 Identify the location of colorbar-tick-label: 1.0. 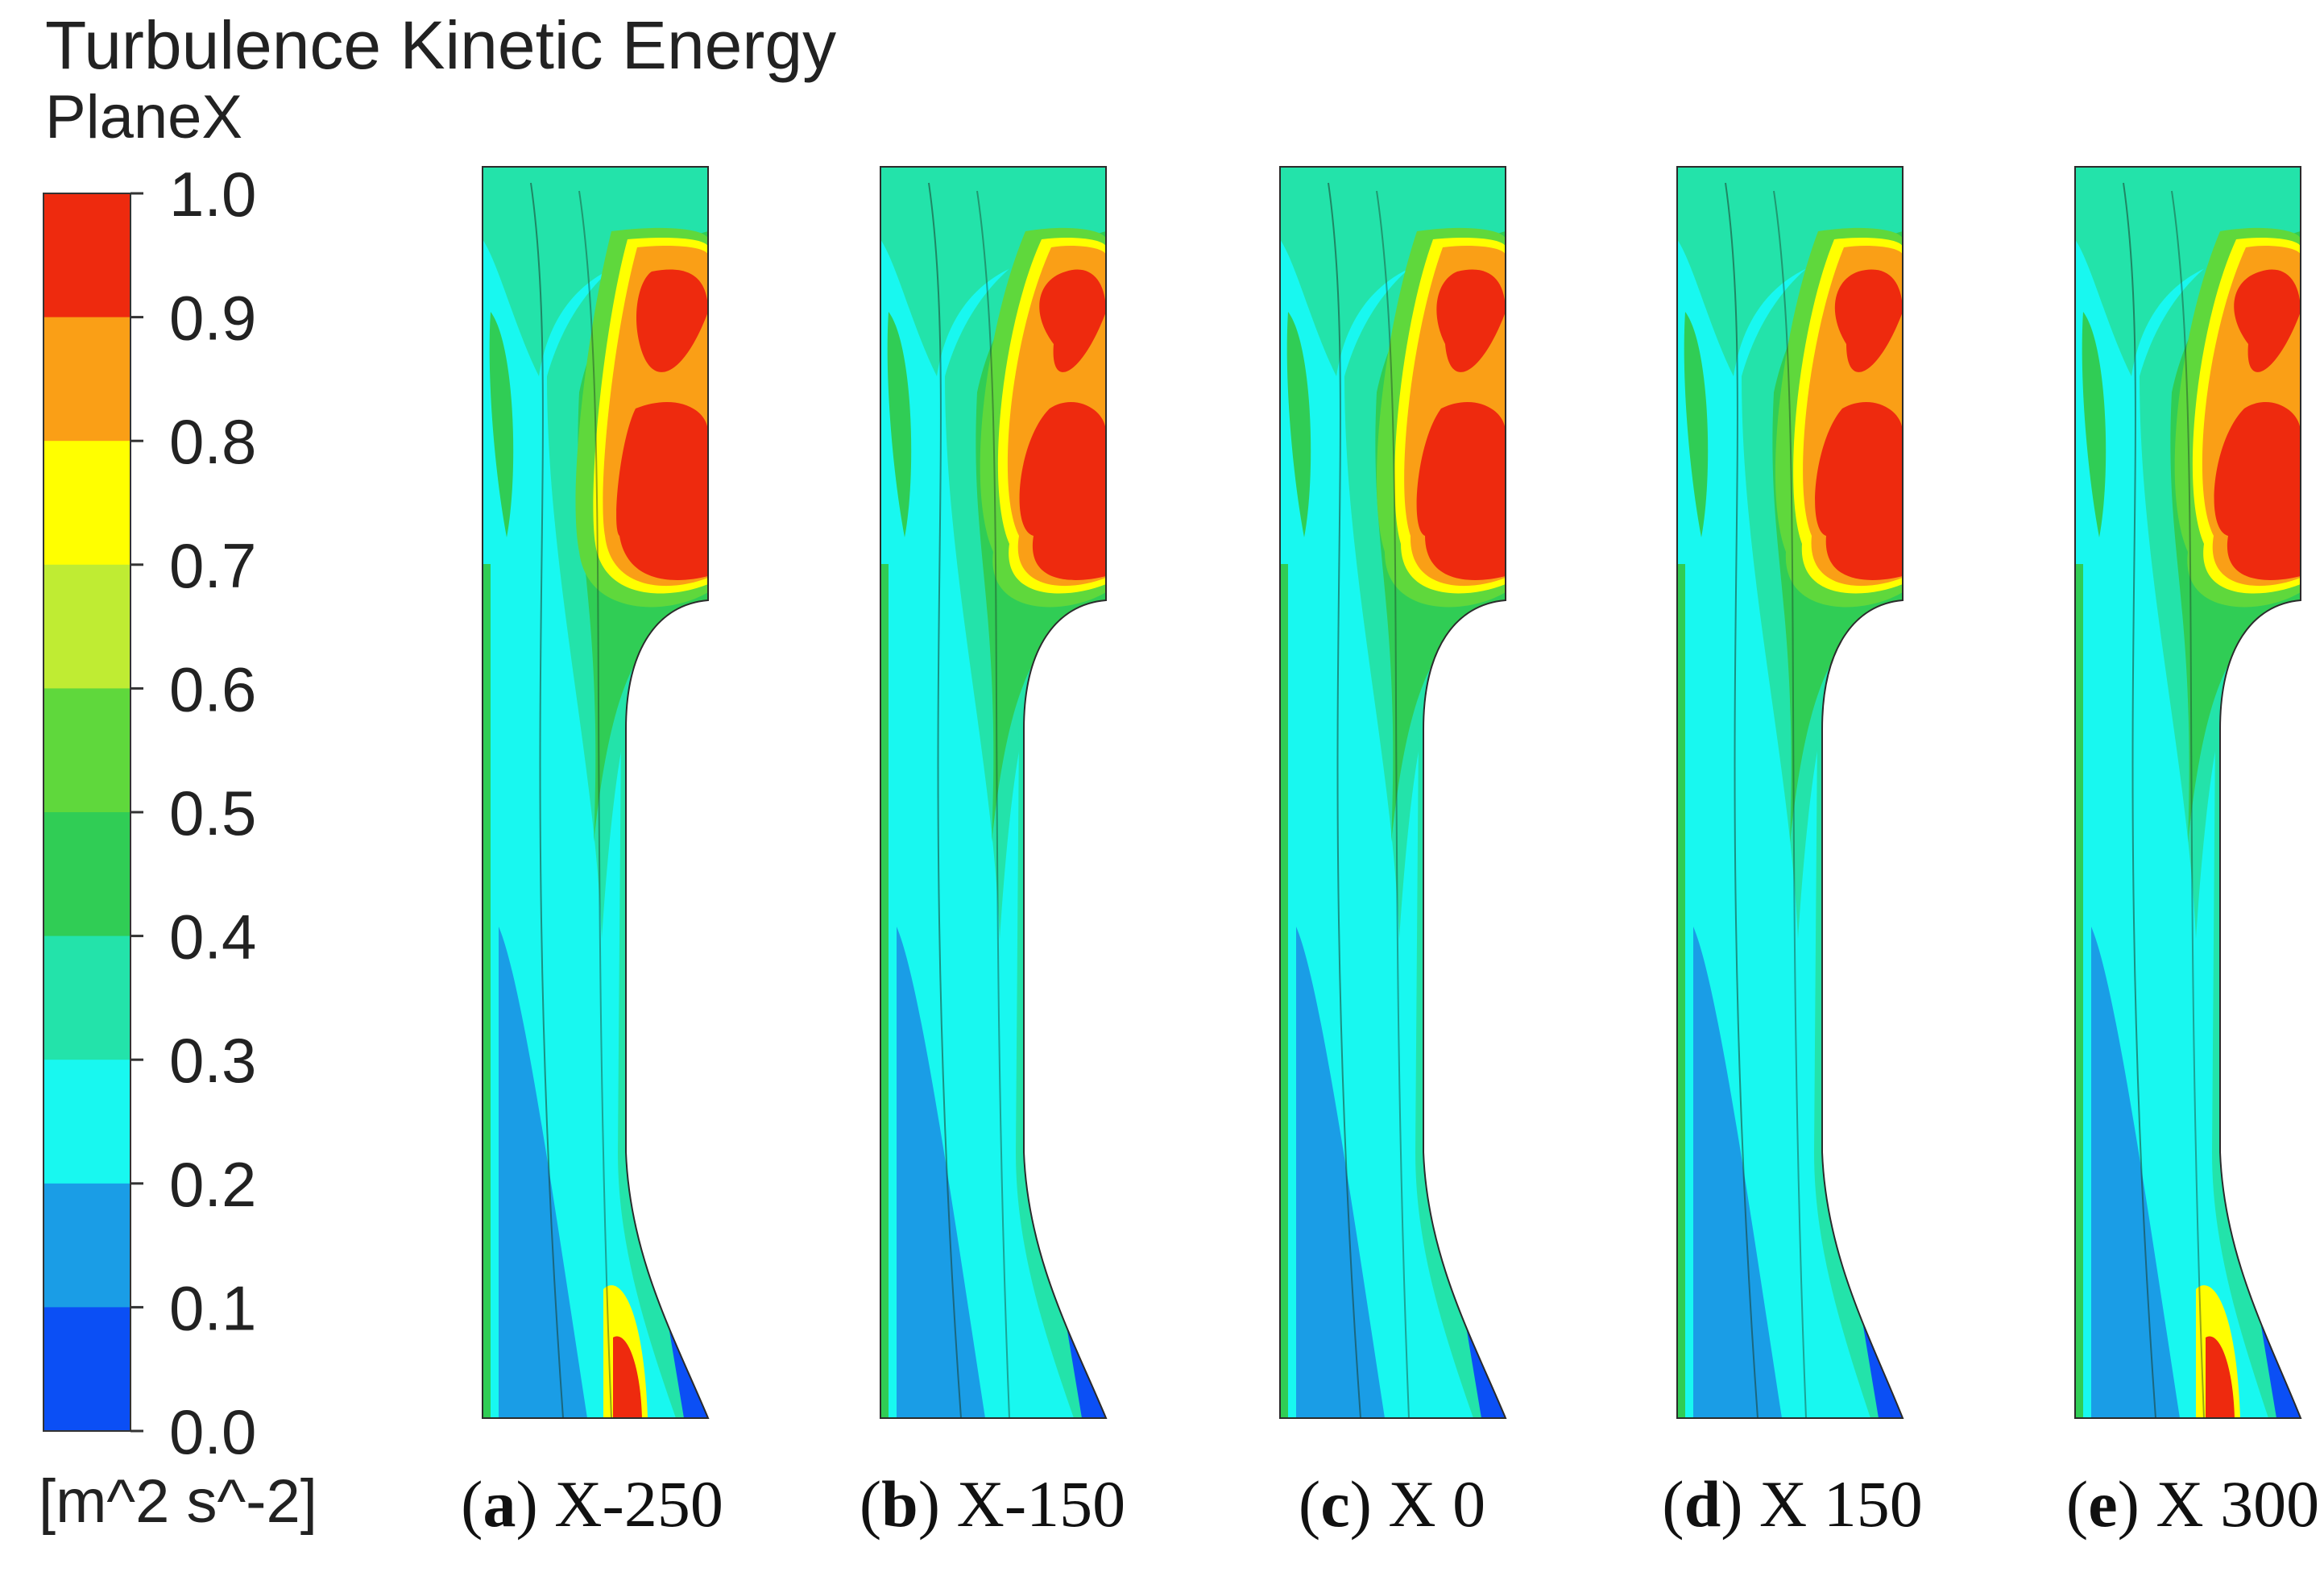
(212, 194).